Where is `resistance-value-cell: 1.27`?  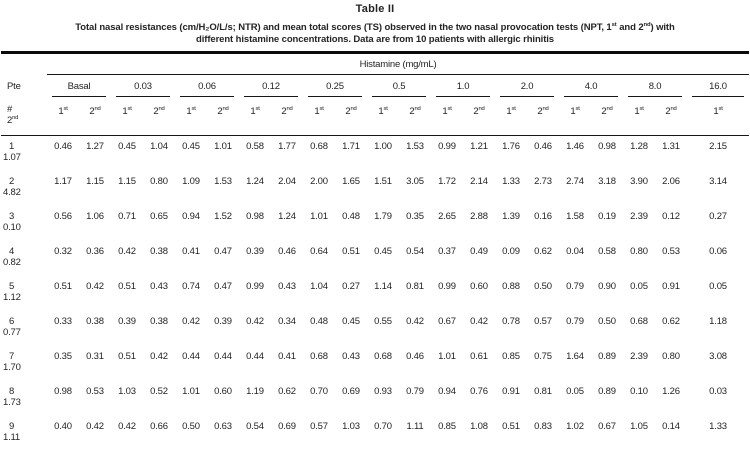 resistance-value-cell: 1.27 is located at coordinates (95, 146).